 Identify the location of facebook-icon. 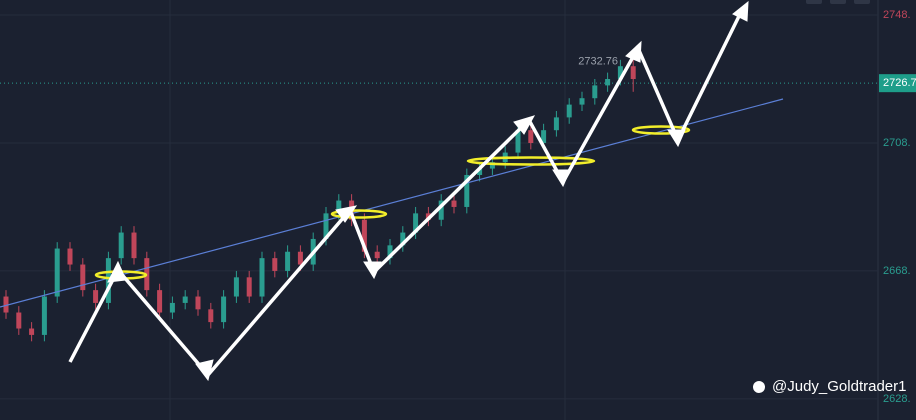
(759, 387).